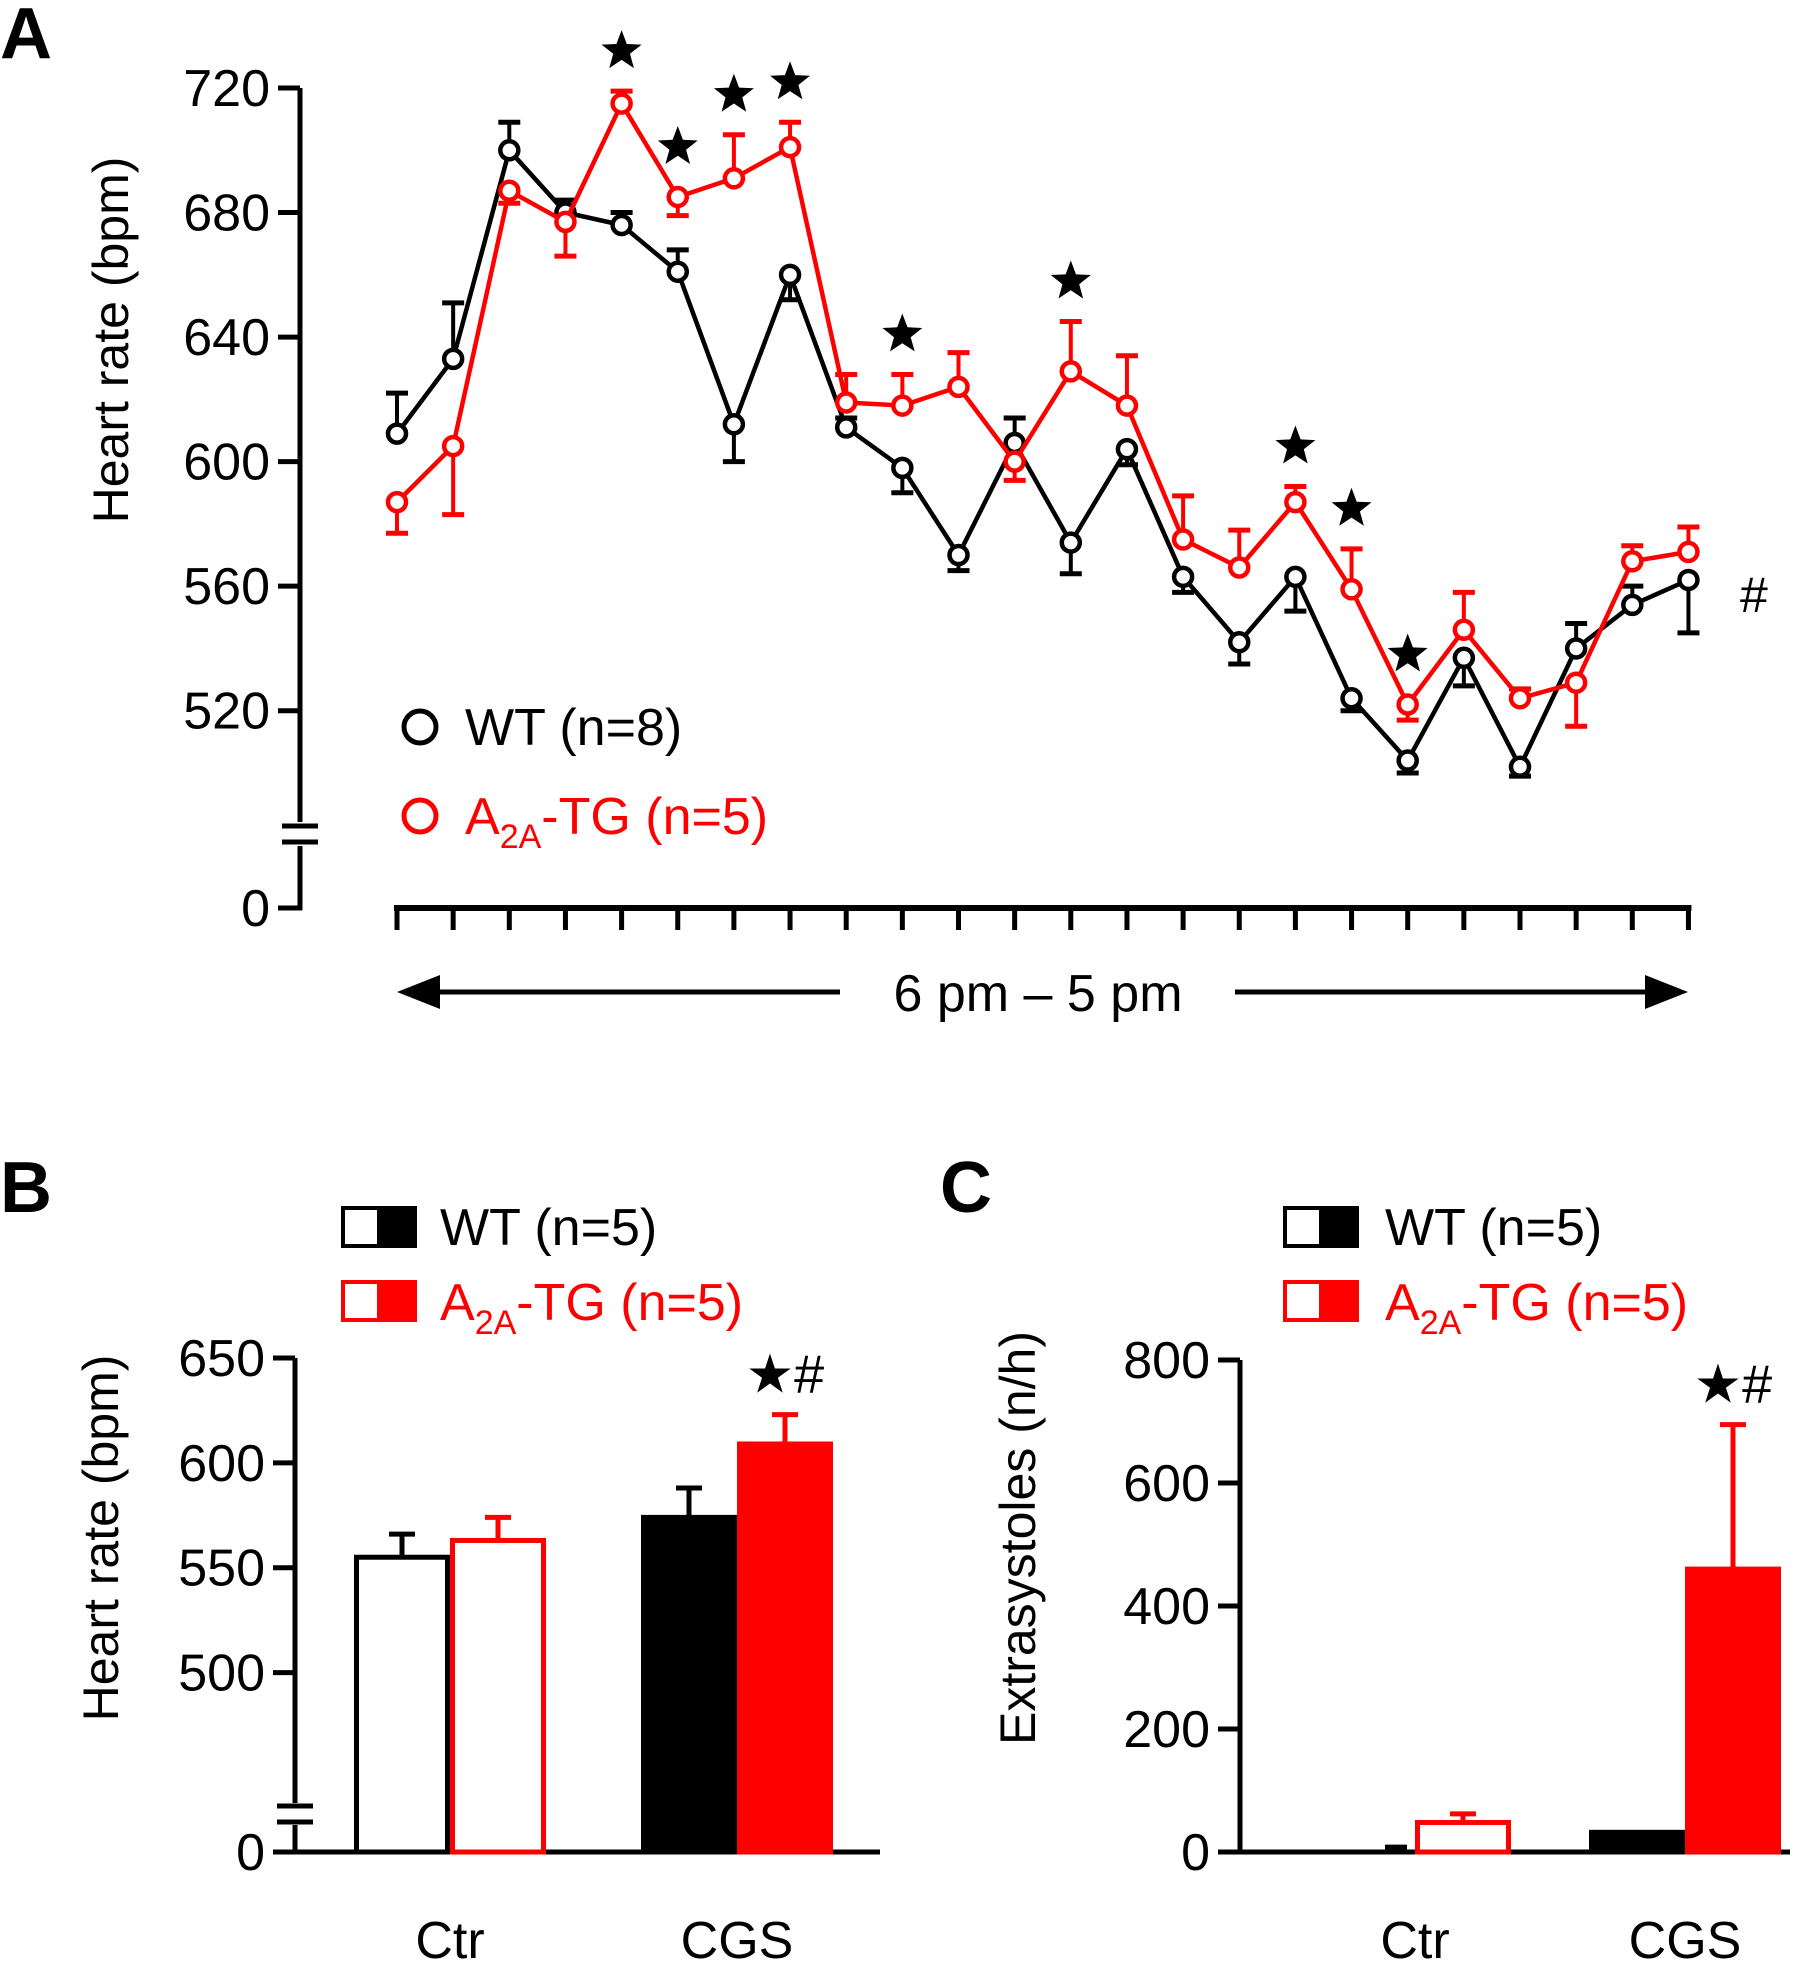 The width and height of the screenshot is (1807, 1971). I want to click on legend-tg-marker, so click(420, 816).